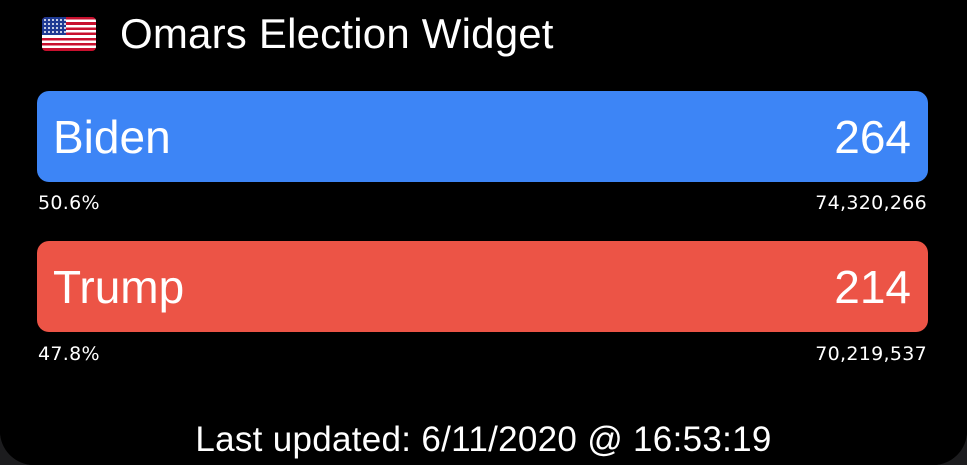 Image resolution: width=967 pixels, height=465 pixels. Describe the element at coordinates (482, 203) in the screenshot. I see `candidate-stats-biden: 50.6% 74,320,266` at that location.